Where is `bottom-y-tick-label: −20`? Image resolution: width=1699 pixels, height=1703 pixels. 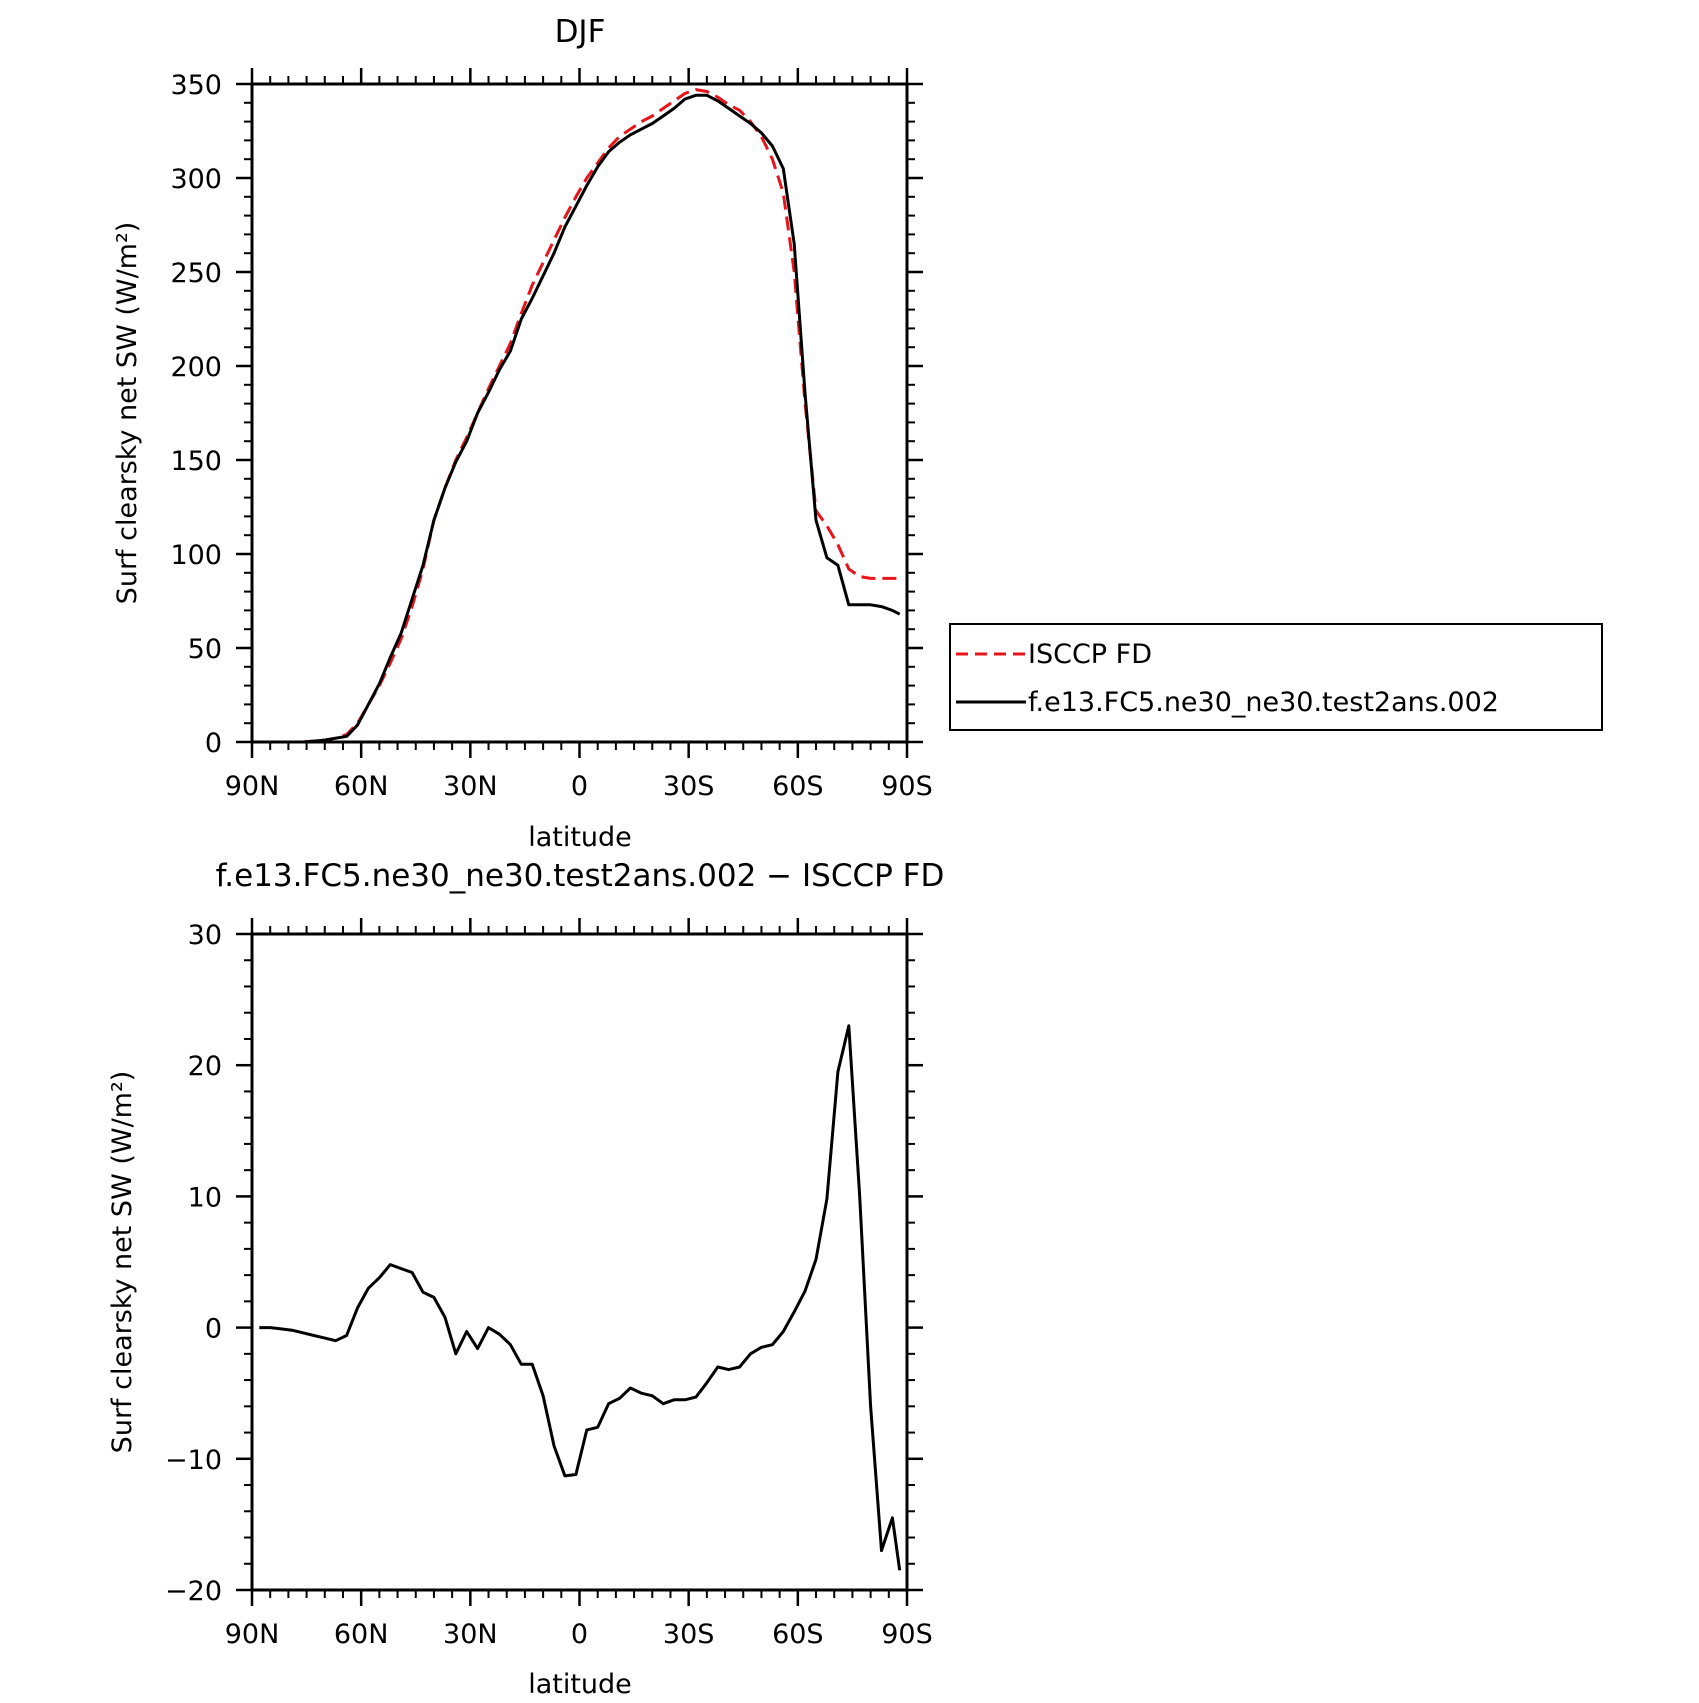
bottom-y-tick-label: −20 is located at coordinates (193, 1591).